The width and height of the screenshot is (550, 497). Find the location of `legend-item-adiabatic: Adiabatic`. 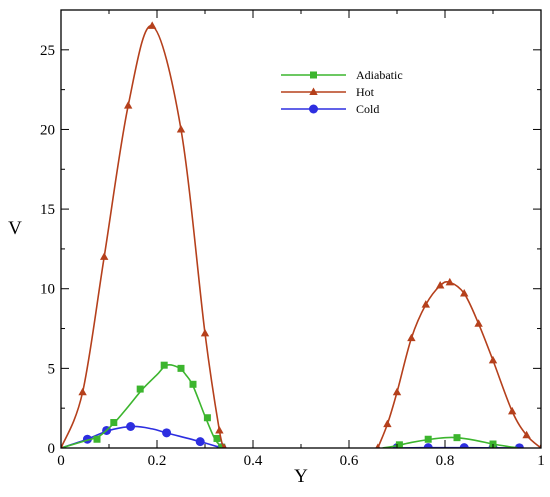

legend-item-adiabatic: Adiabatic is located at coordinates (342, 75).